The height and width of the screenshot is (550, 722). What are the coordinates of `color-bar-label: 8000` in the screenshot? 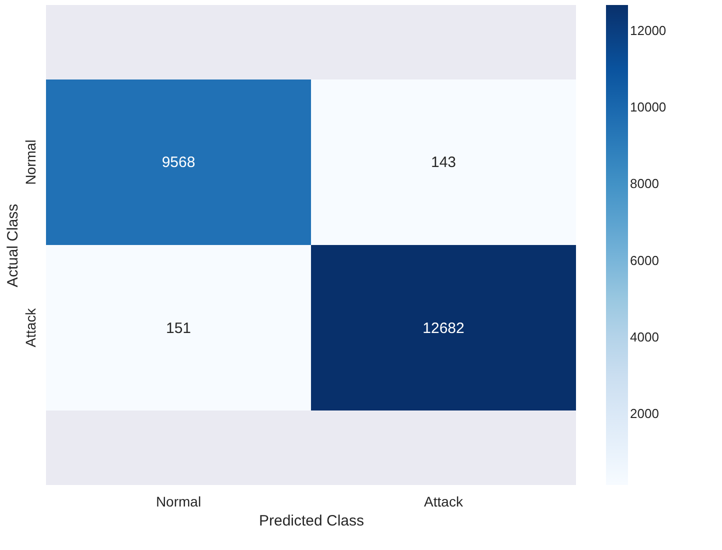 It's located at (644, 184).